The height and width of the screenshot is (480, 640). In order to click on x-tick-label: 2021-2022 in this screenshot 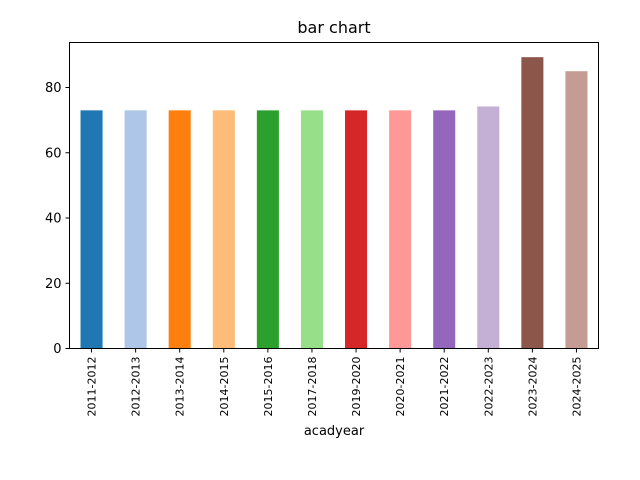, I will do `click(444, 387)`.